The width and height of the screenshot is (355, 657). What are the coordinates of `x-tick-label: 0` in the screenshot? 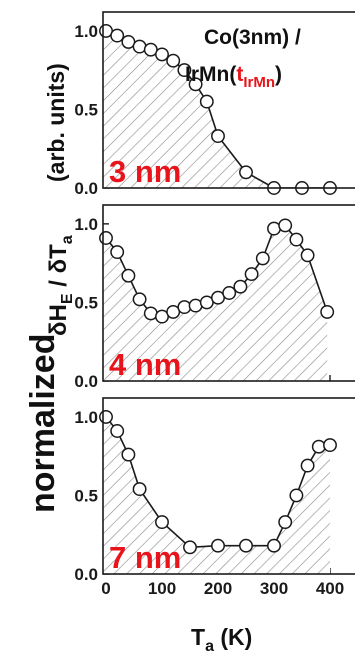 It's located at (105, 588).